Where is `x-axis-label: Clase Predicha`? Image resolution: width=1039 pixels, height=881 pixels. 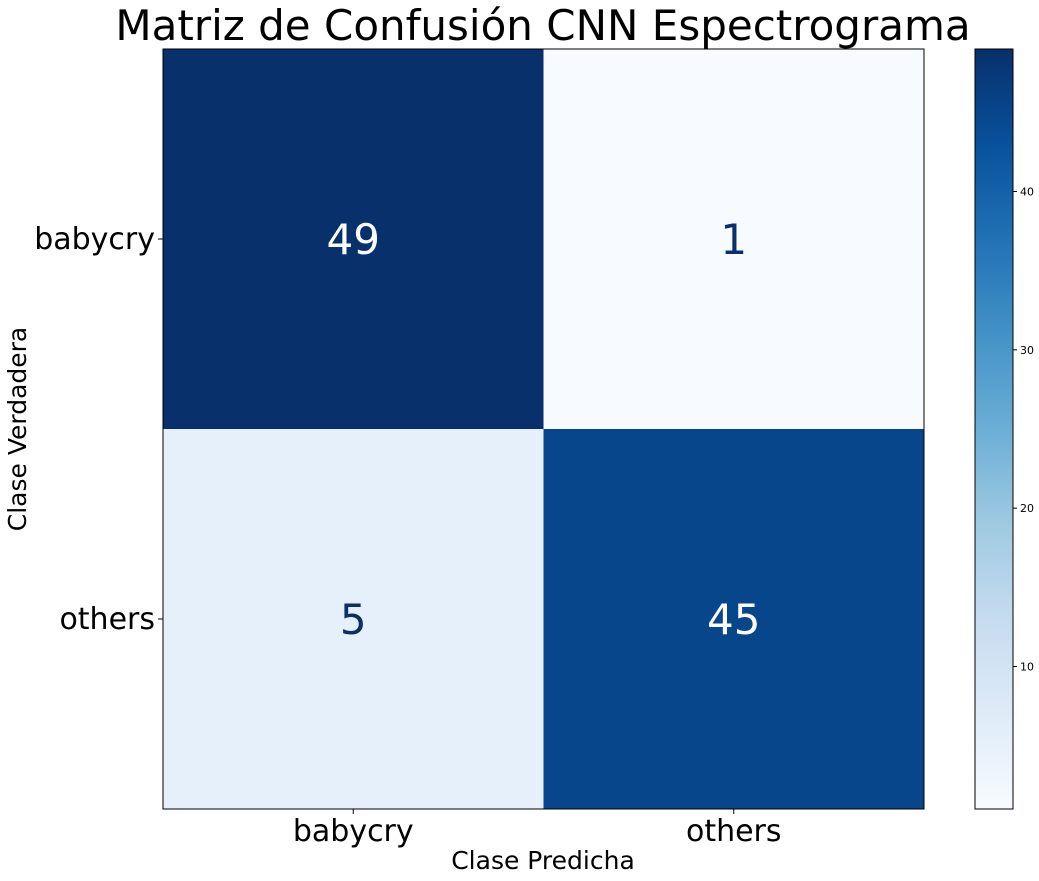 x-axis-label: Clase Predicha is located at coordinates (543, 860).